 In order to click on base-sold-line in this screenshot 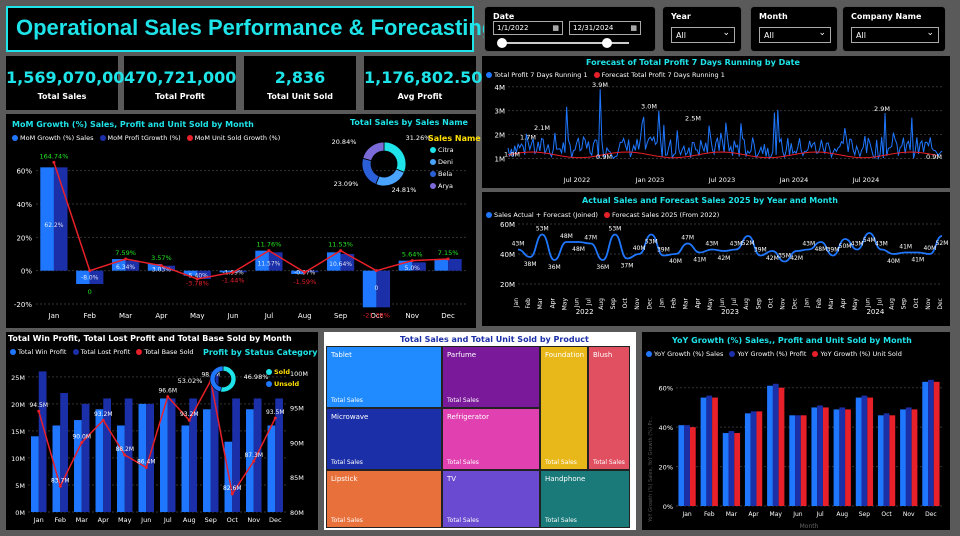, I will do `click(157, 437)`.